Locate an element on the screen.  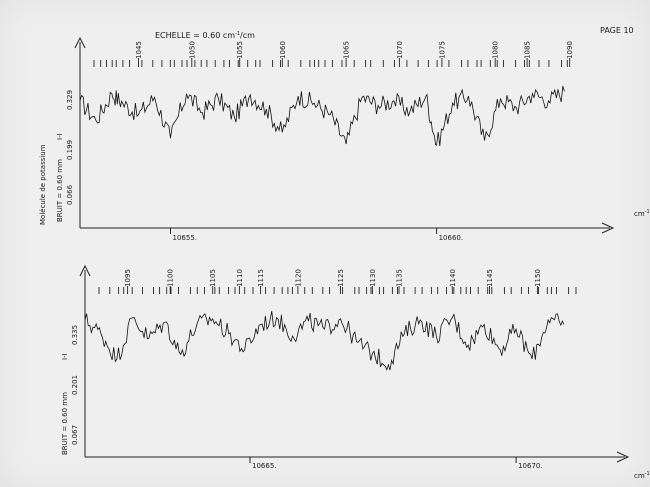
line-number-label: 1070 is located at coordinates (400, 50).